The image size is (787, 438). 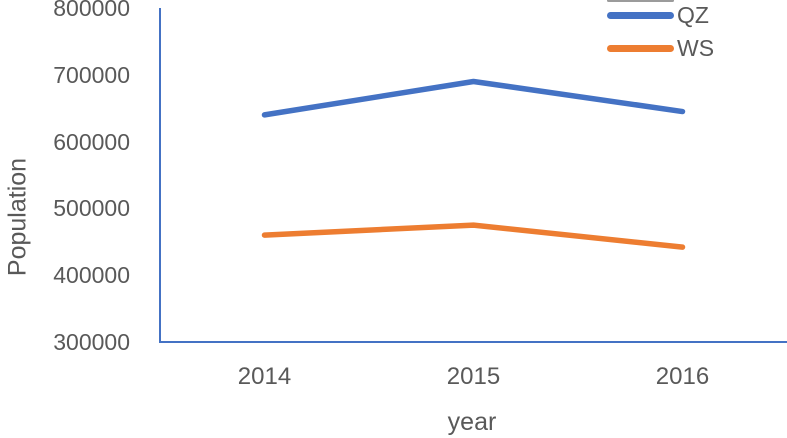 What do you see at coordinates (91, 342) in the screenshot?
I see `y-axis-tick-label: 300000` at bounding box center [91, 342].